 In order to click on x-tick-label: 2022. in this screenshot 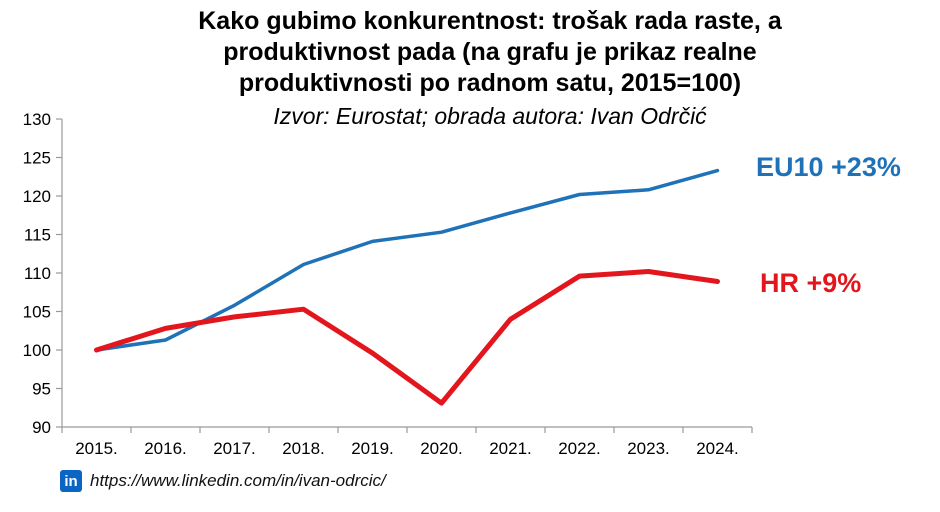, I will do `click(579, 448)`.